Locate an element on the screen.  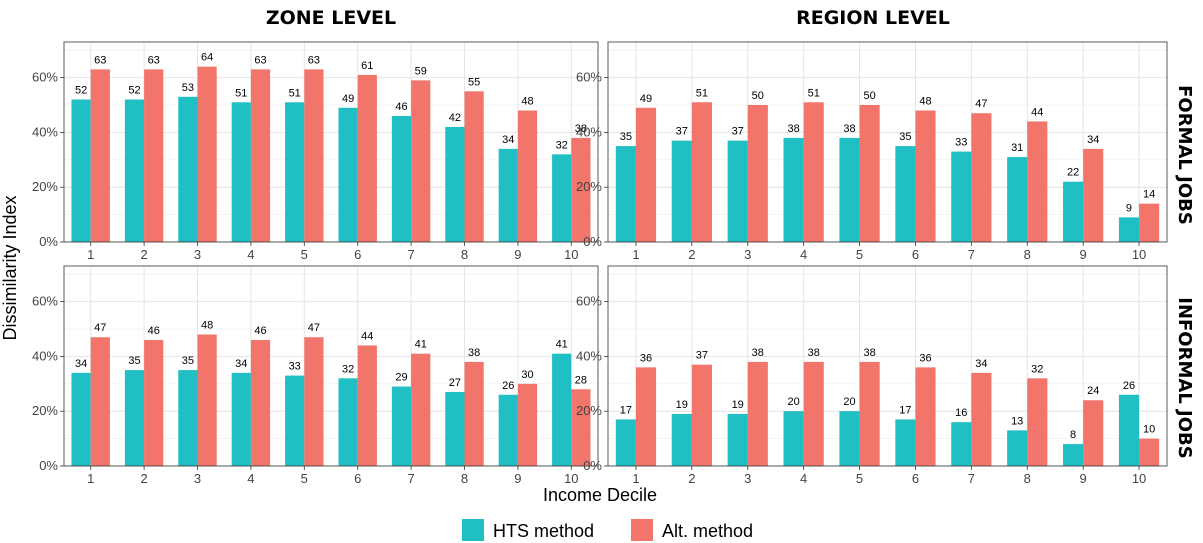
data-label: 47 is located at coordinates (314, 328).